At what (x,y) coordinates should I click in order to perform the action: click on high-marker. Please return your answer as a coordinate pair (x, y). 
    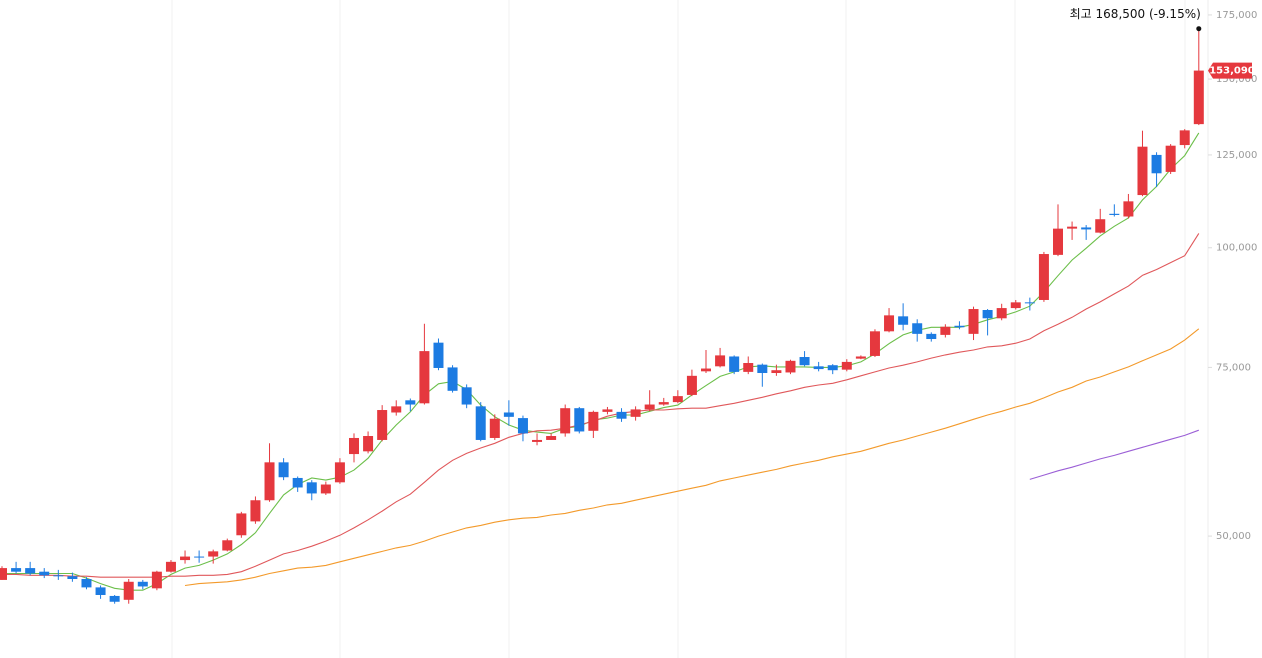
    Looking at the image, I should click on (1199, 29).